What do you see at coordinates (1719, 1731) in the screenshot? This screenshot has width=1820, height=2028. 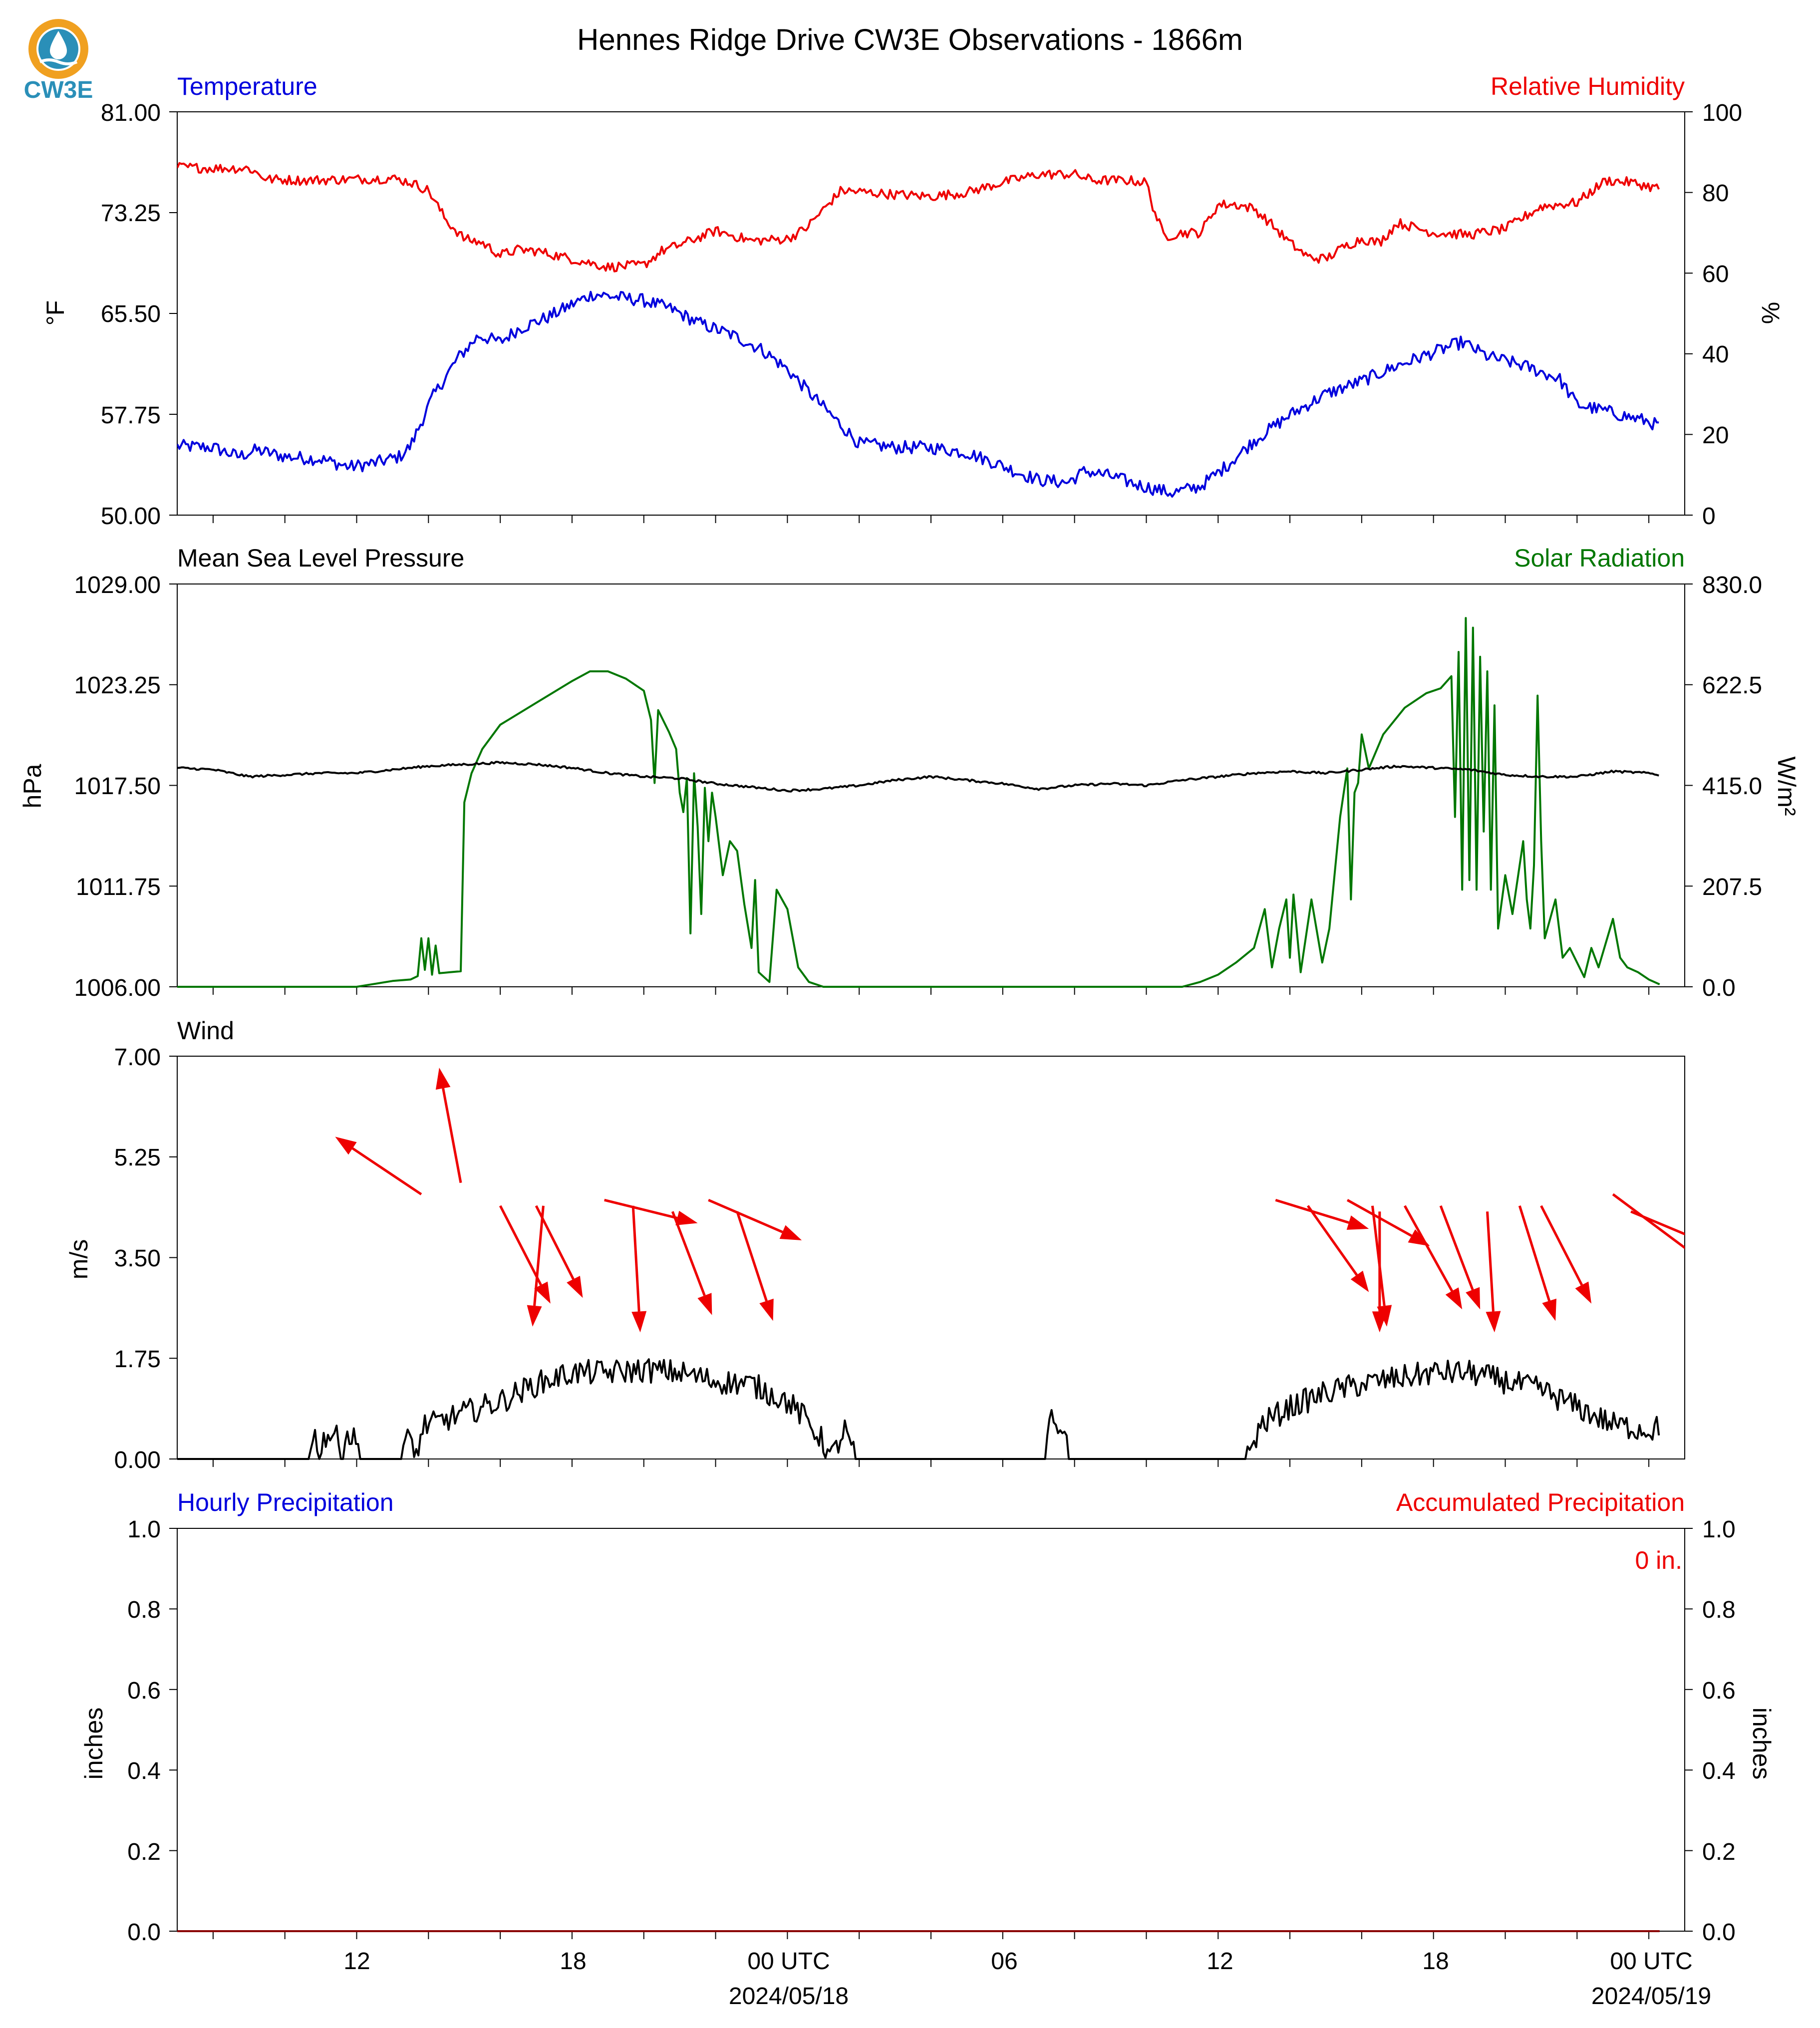 I see `precip-right-tick-labels: 0.0 0.2 0.4 0.6 0.8 1.0` at bounding box center [1719, 1731].